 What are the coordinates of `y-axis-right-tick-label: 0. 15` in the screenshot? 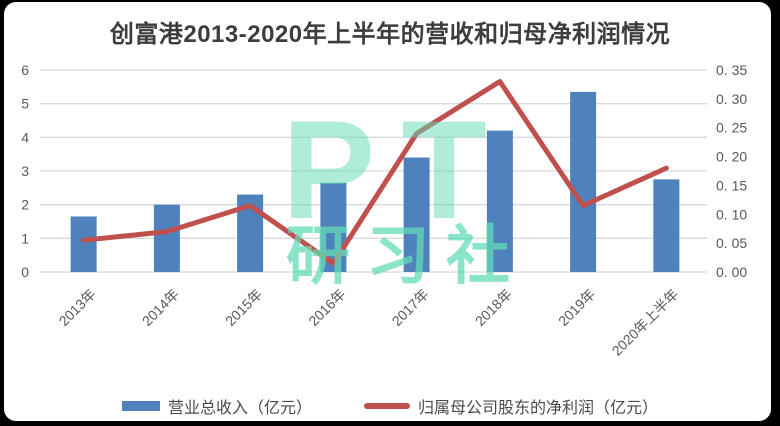 It's located at (731, 185).